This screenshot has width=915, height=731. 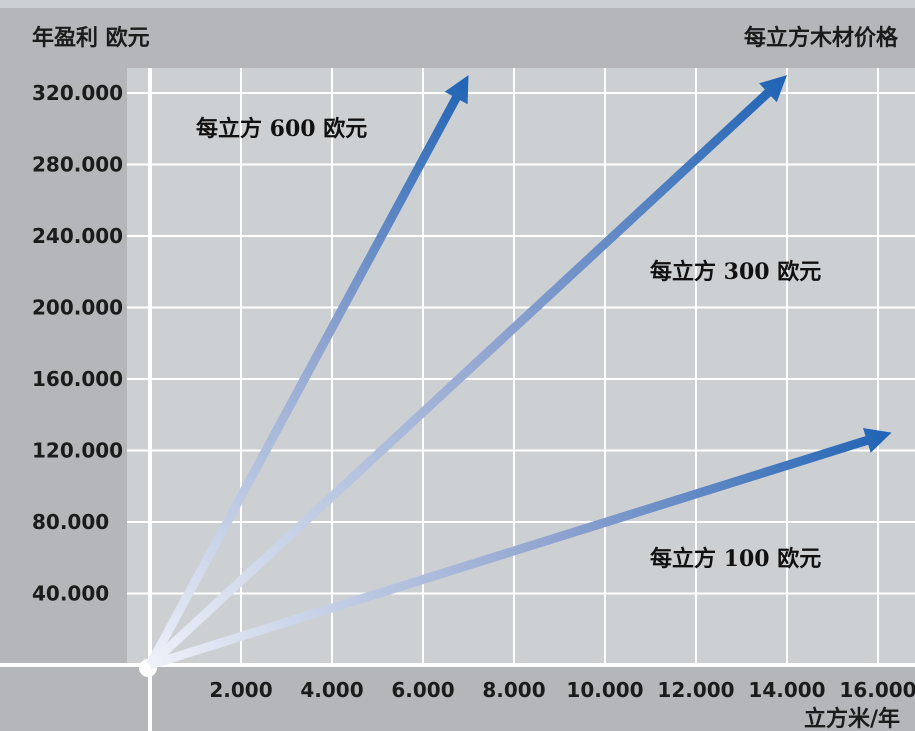 I want to click on y-tick-label: 200.000, so click(x=77, y=308).